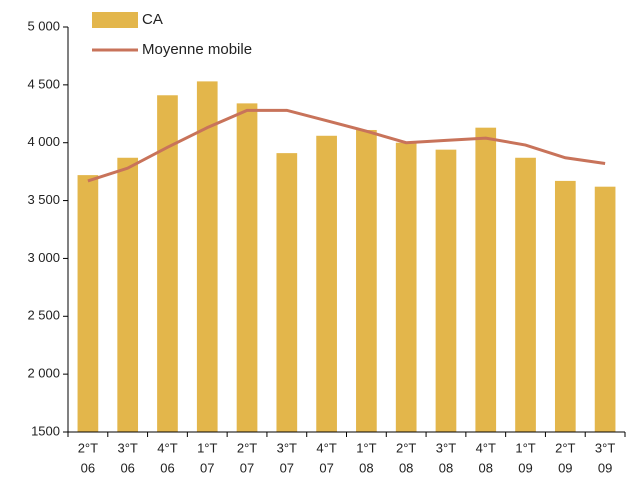 This screenshot has height=481, width=629. What do you see at coordinates (43, 25) in the screenshot?
I see `y-tick-label: 5 000` at bounding box center [43, 25].